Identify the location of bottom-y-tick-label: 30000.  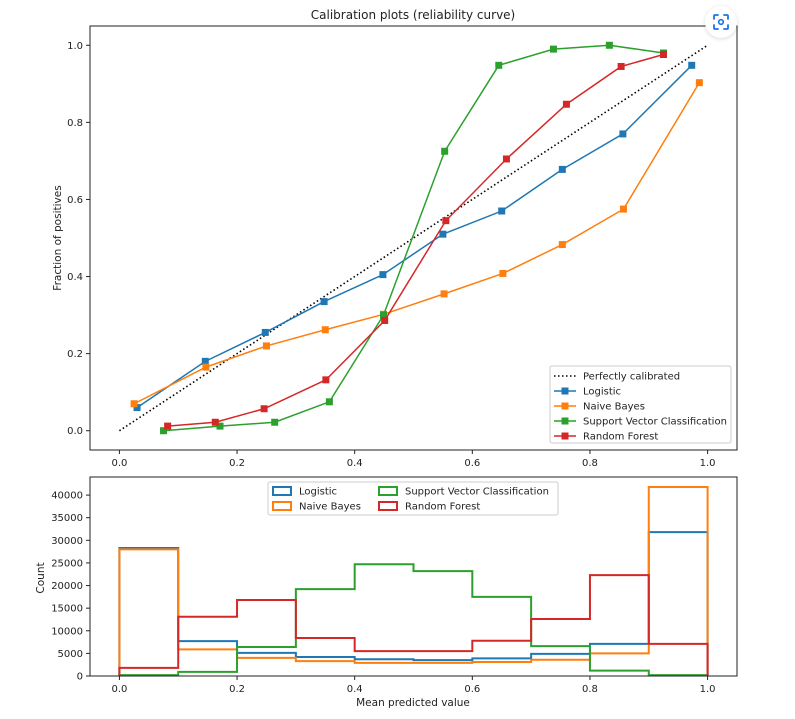
(67, 541).